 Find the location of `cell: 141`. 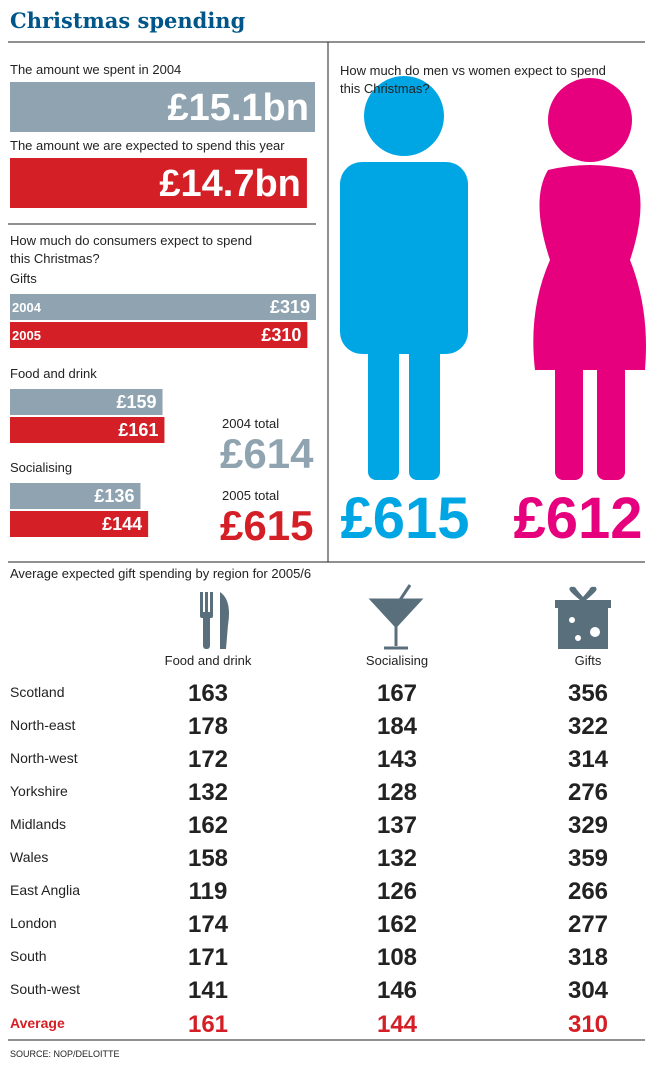

cell: 141 is located at coordinates (208, 990).